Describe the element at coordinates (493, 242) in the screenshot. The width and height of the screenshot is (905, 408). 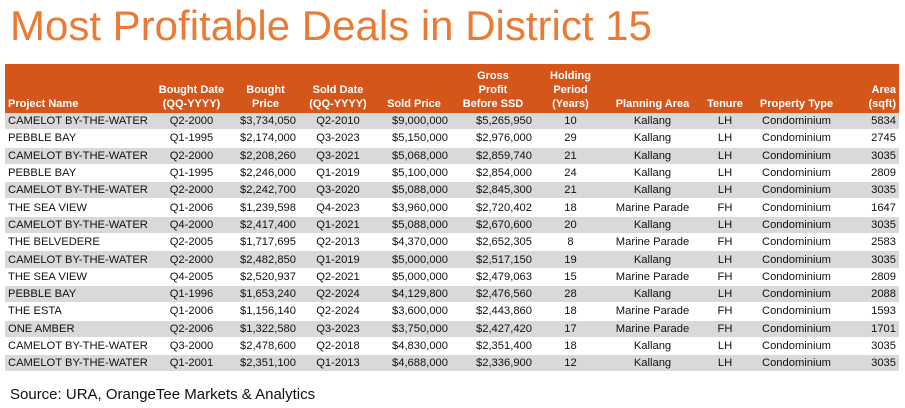
I see `table-cell: $2,652,305` at that location.